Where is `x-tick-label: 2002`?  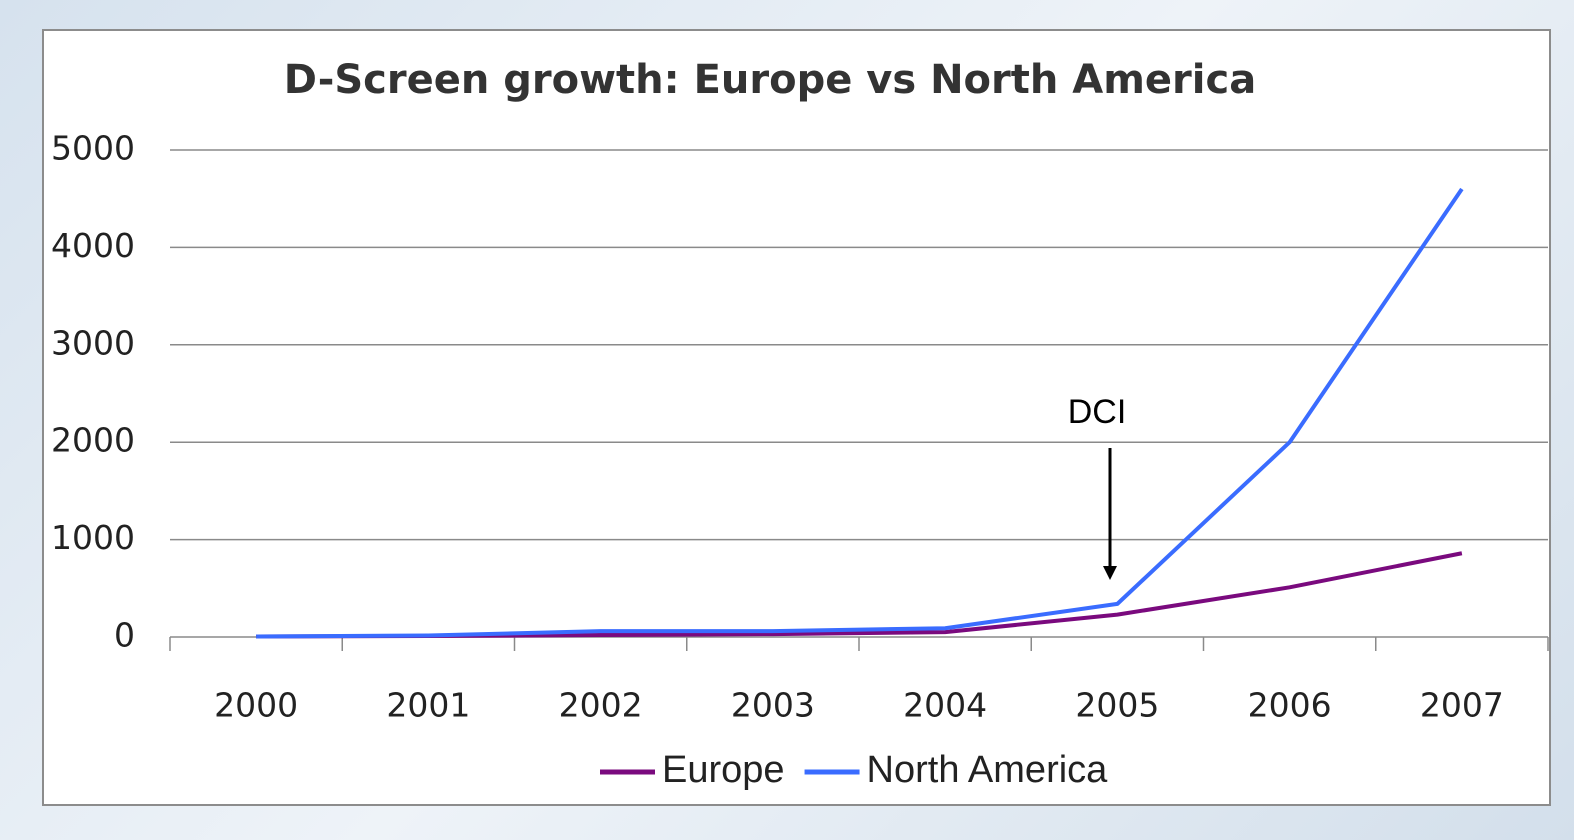 x-tick-label: 2002 is located at coordinates (601, 705).